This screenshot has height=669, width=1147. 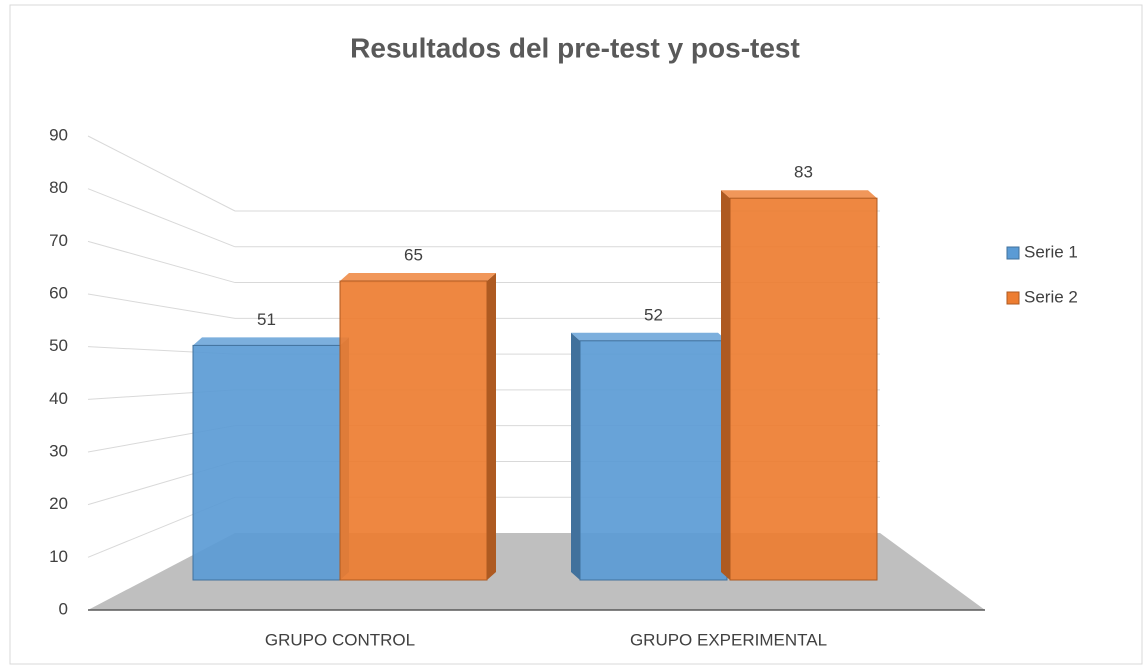 What do you see at coordinates (58, 134) in the screenshot?
I see `y-tick-label: 90` at bounding box center [58, 134].